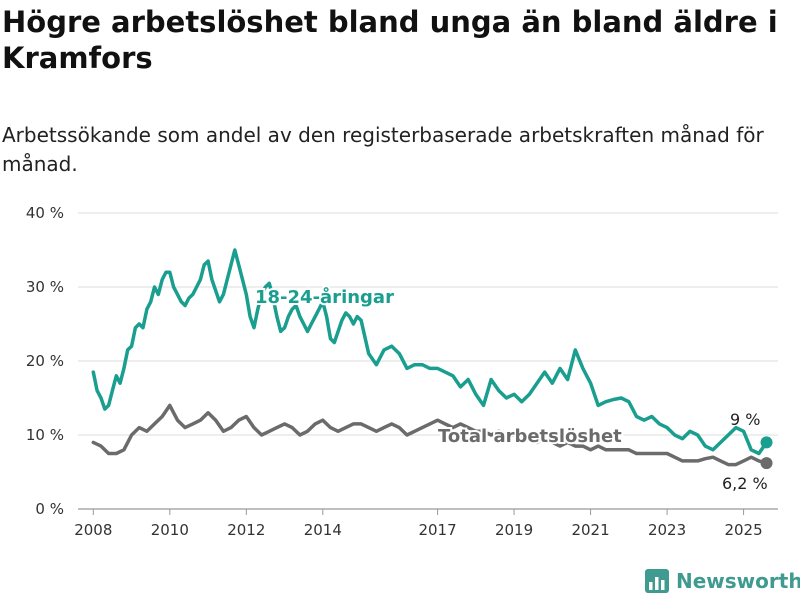 The height and width of the screenshot is (600, 800). Describe the element at coordinates (45, 361) in the screenshot. I see `y-tick-label: 20 %` at that location.